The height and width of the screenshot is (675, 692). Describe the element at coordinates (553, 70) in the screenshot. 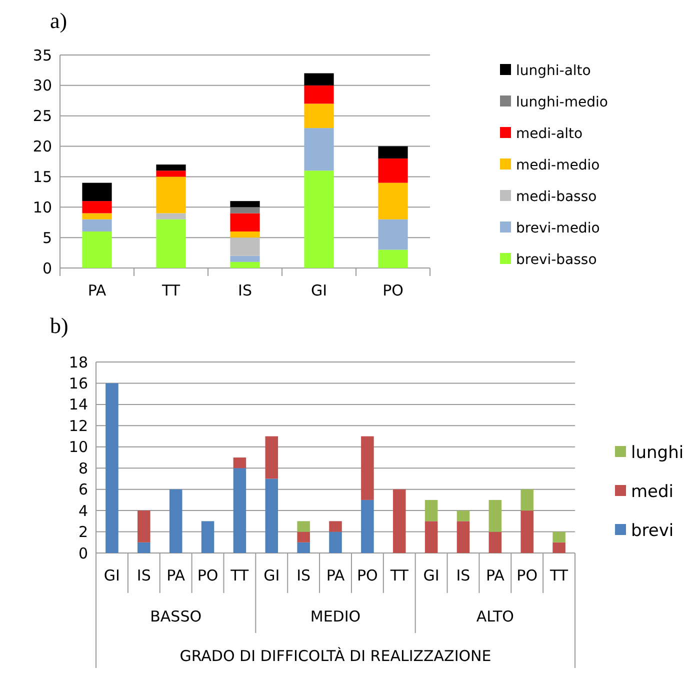

I see `legend-label: lunghi-alto` at that location.